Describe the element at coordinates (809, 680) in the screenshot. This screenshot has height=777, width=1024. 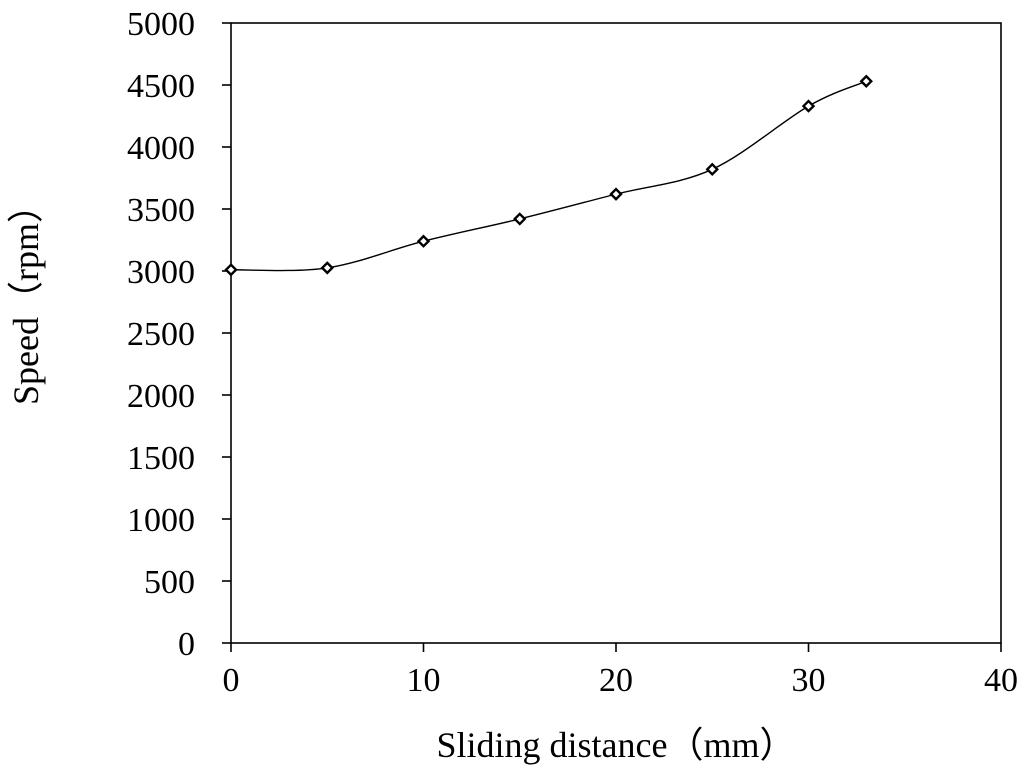
I see `x-tick-label: 30` at that location.